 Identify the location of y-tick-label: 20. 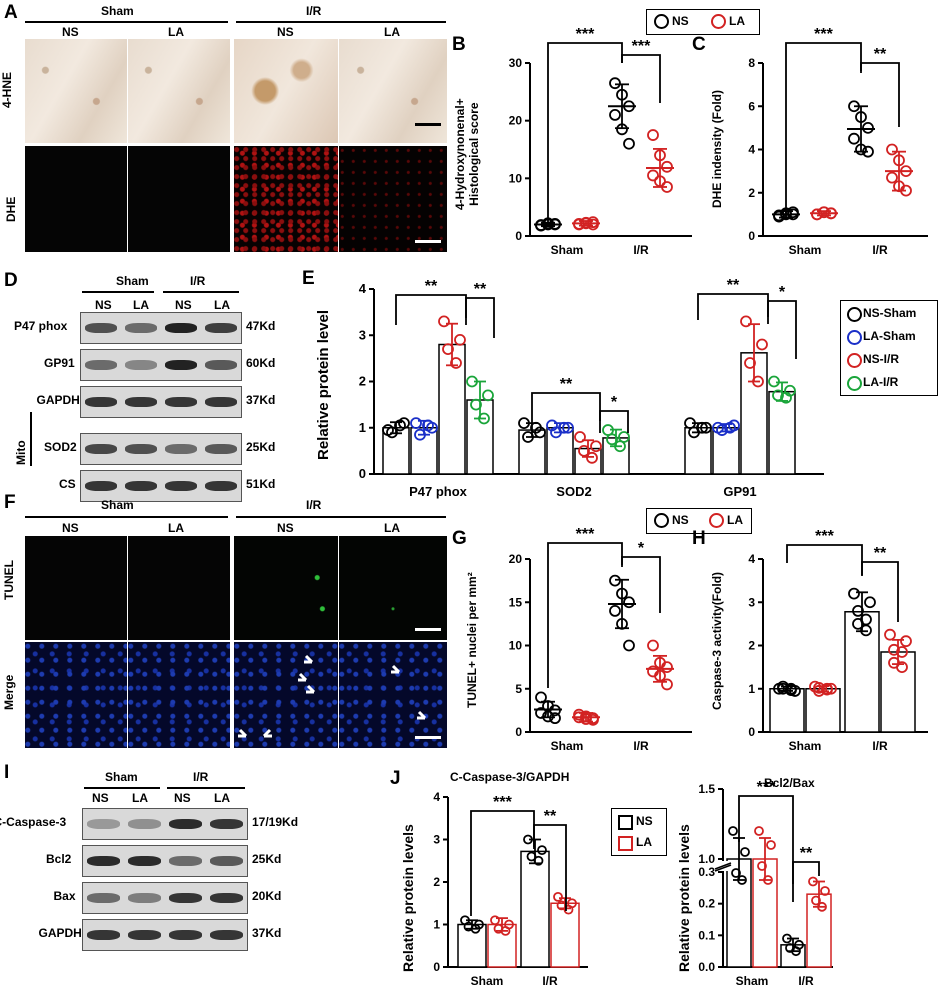
(516, 559).